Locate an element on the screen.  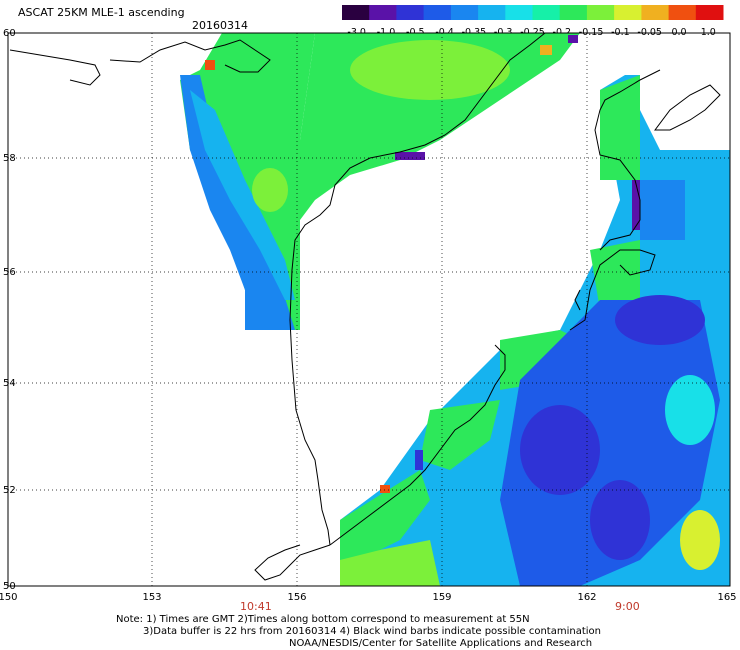
lat-label: 50 is located at coordinates (9, 586).